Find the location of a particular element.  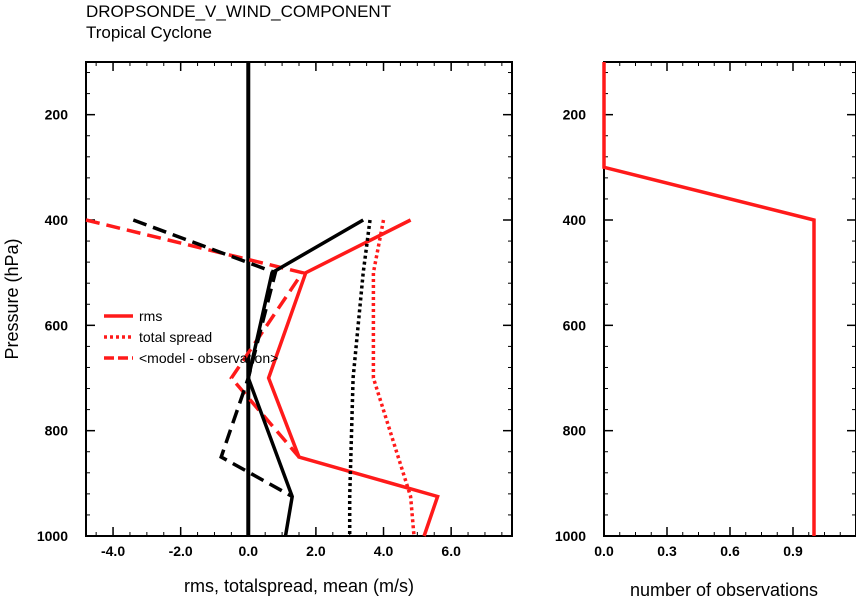

legend: rms total spread <model - observation> is located at coordinates (191, 337).